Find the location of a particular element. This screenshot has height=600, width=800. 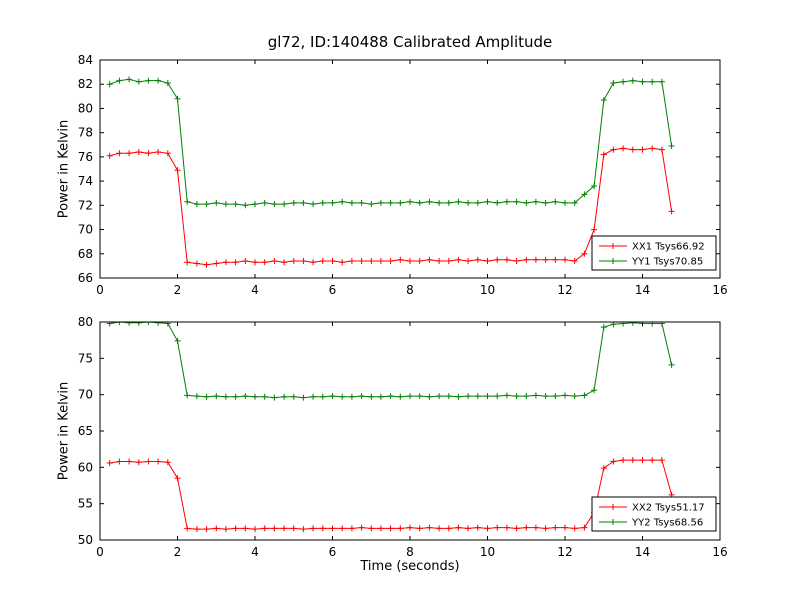

y-axis-label-top: Power in Kelvin is located at coordinates (64, 169).